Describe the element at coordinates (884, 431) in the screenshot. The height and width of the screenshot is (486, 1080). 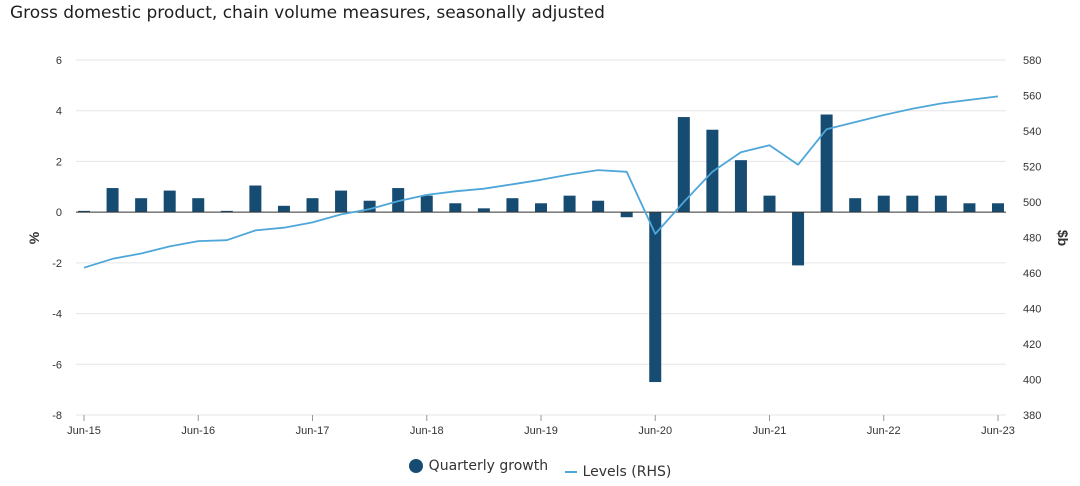
I see `x-tick-label: Jun-22` at that location.